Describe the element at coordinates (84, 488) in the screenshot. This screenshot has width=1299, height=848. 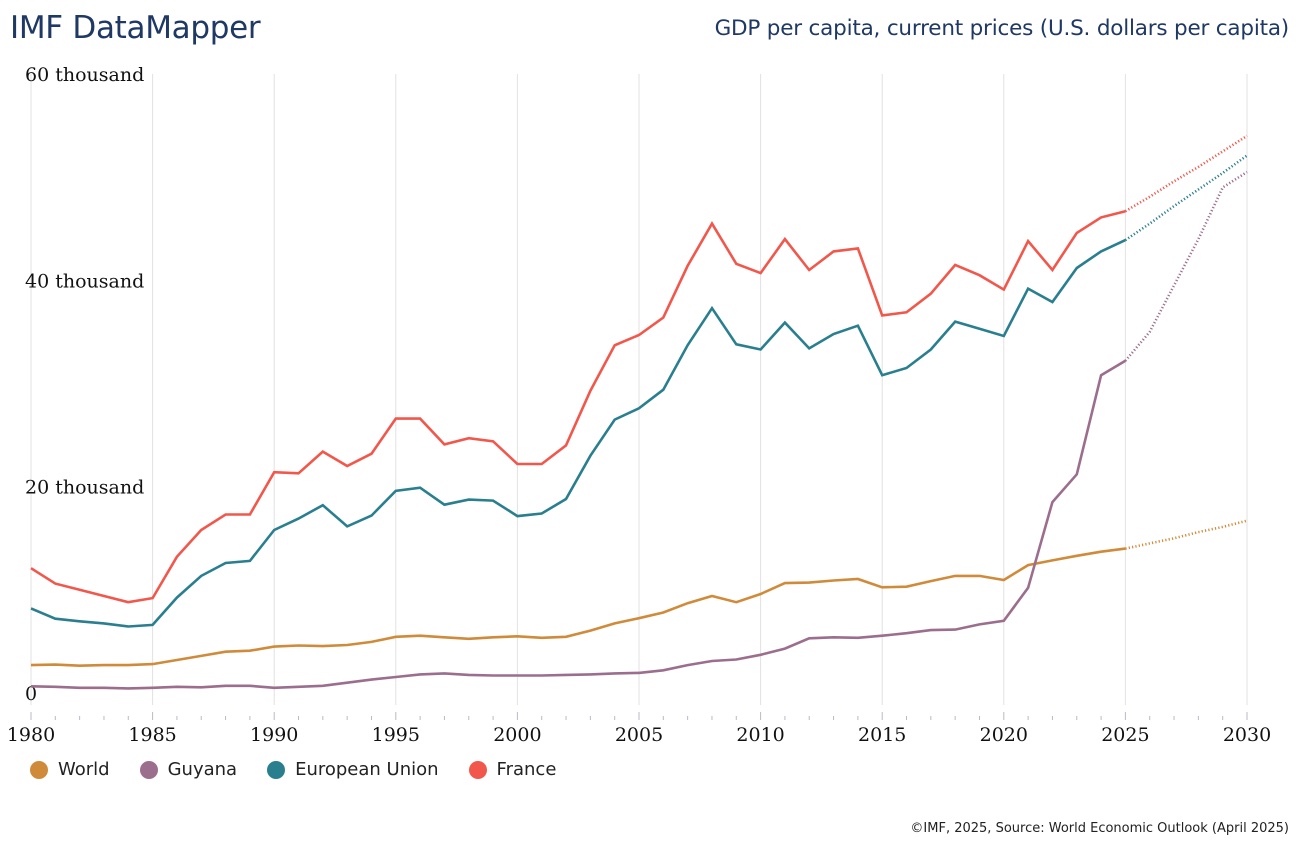
I see `y-tick-label: 20 thousand` at that location.